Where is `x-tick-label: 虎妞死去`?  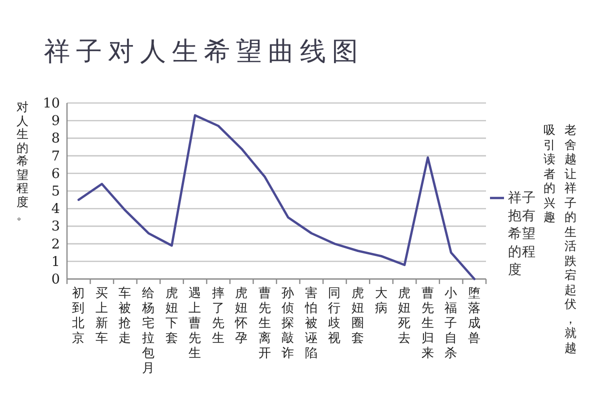
x-tick-label: 虎妞死去 is located at coordinates (404, 315).